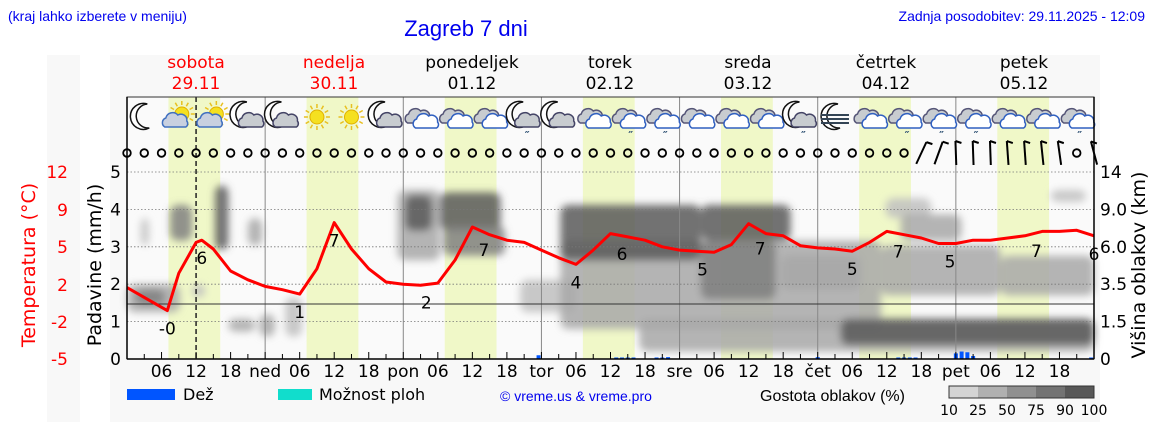 This screenshot has height=447, width=1152. I want to click on x-tick-label: pet, so click(956, 372).